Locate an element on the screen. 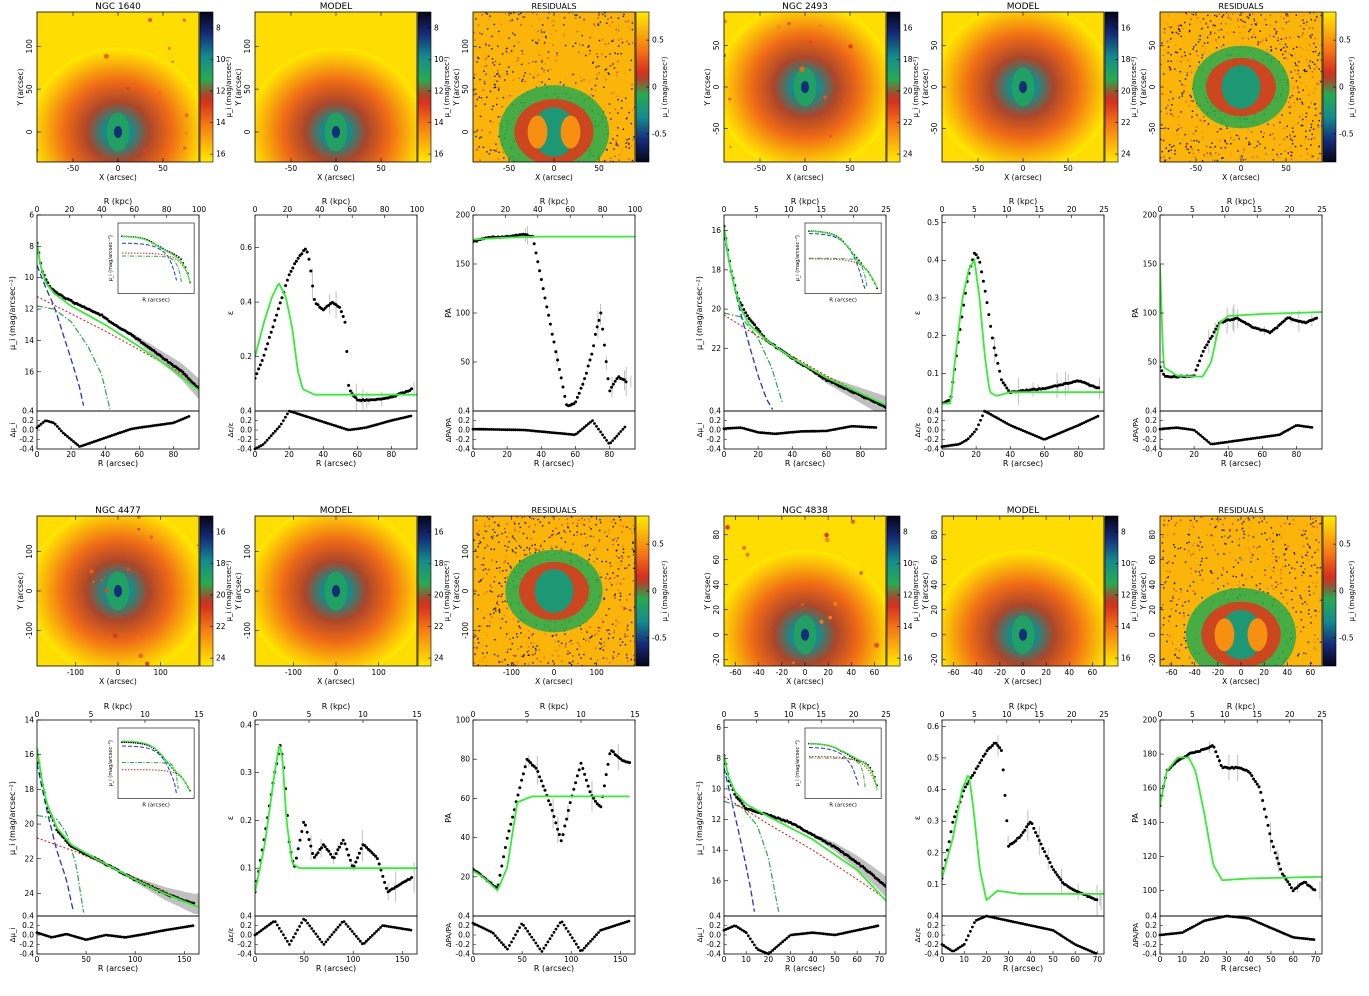  eps-plot-area is located at coordinates (336, 331).